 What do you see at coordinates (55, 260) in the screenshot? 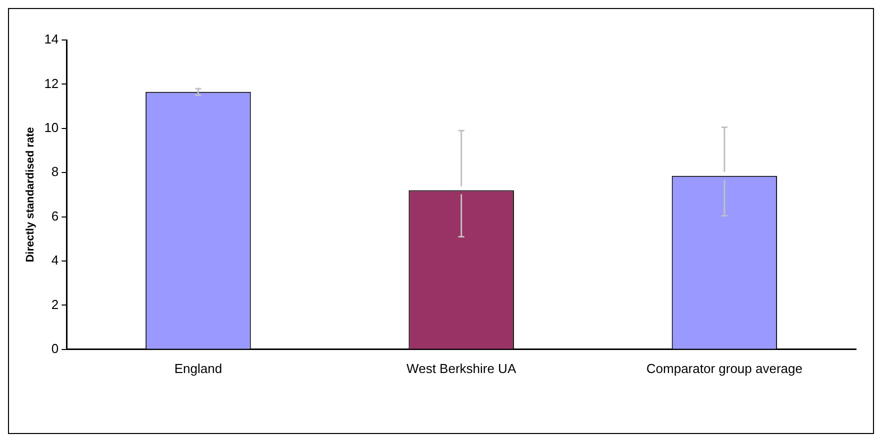
I see `y-tick-label: 4` at bounding box center [55, 260].